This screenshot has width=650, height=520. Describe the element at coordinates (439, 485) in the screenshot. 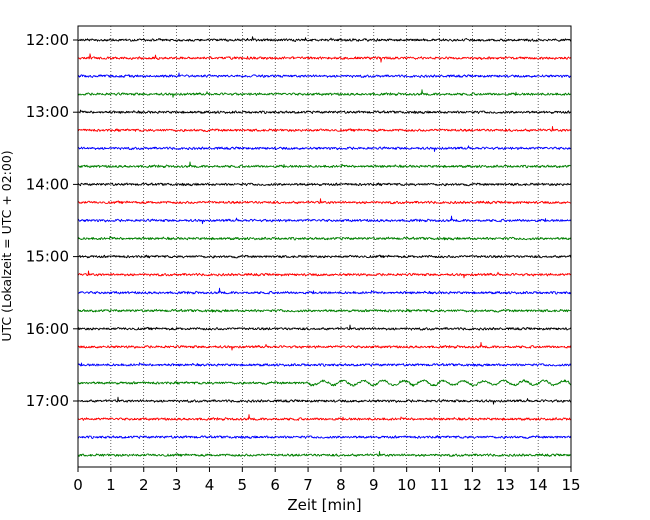

I see `x-tick-label: 11` at that location.